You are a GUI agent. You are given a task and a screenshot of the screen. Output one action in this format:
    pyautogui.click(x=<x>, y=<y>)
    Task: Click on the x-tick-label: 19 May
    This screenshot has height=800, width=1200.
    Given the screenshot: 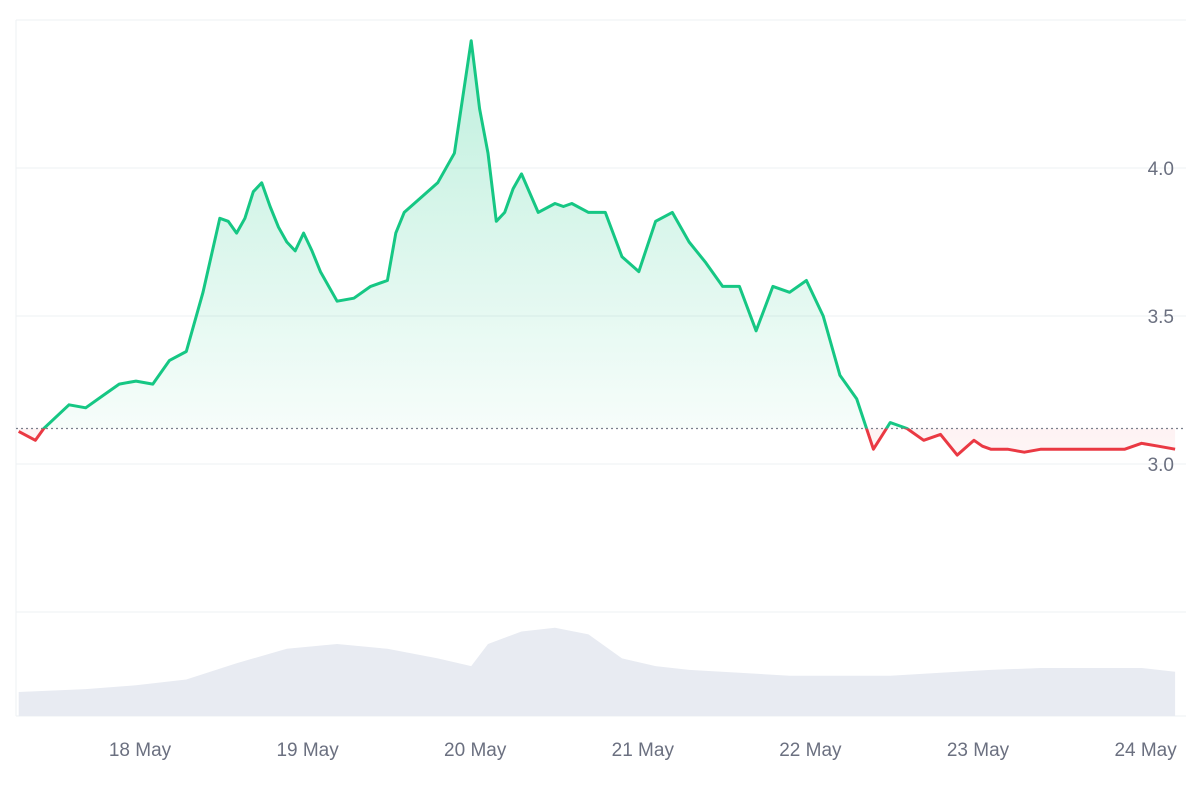 What is the action you would take?
    pyautogui.click(x=307, y=750)
    